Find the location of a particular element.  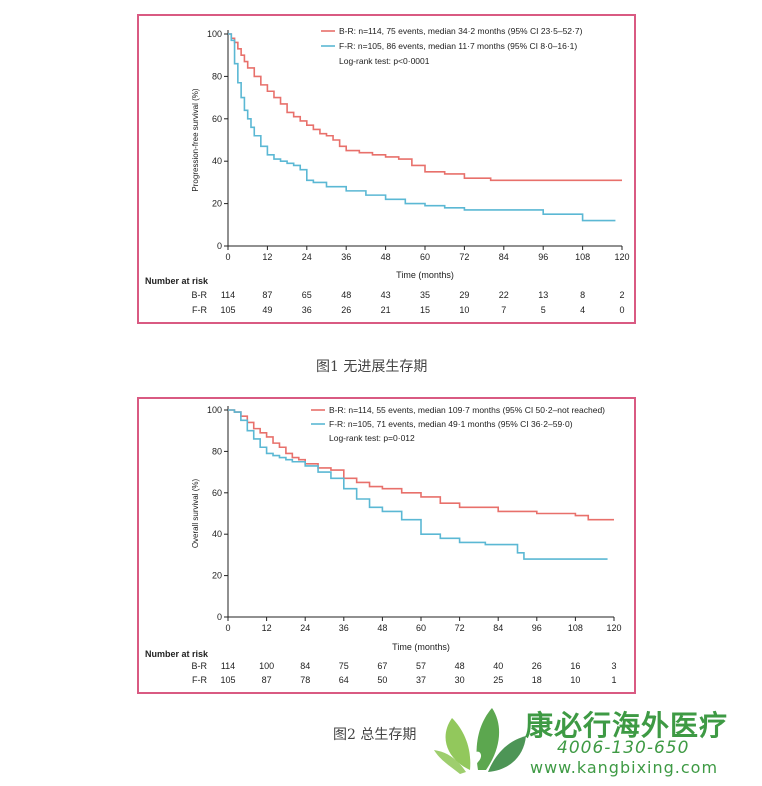

risk-value: 29 is located at coordinates (464, 295).